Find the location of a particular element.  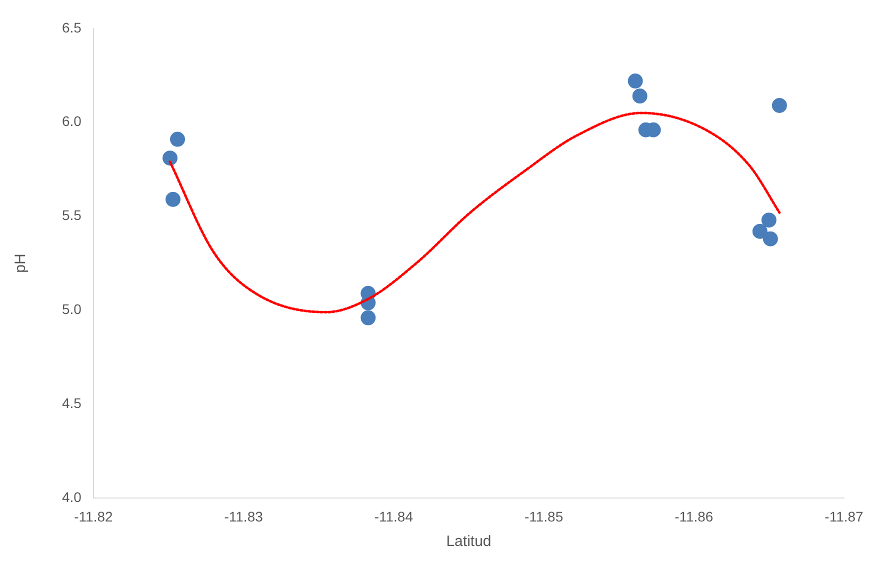

x-tick-label: -11.84 is located at coordinates (394, 516).